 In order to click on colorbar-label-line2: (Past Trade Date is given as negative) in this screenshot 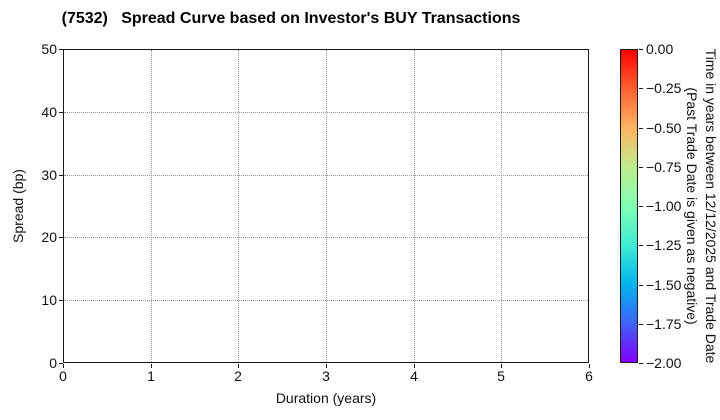, I will do `click(692, 206)`.